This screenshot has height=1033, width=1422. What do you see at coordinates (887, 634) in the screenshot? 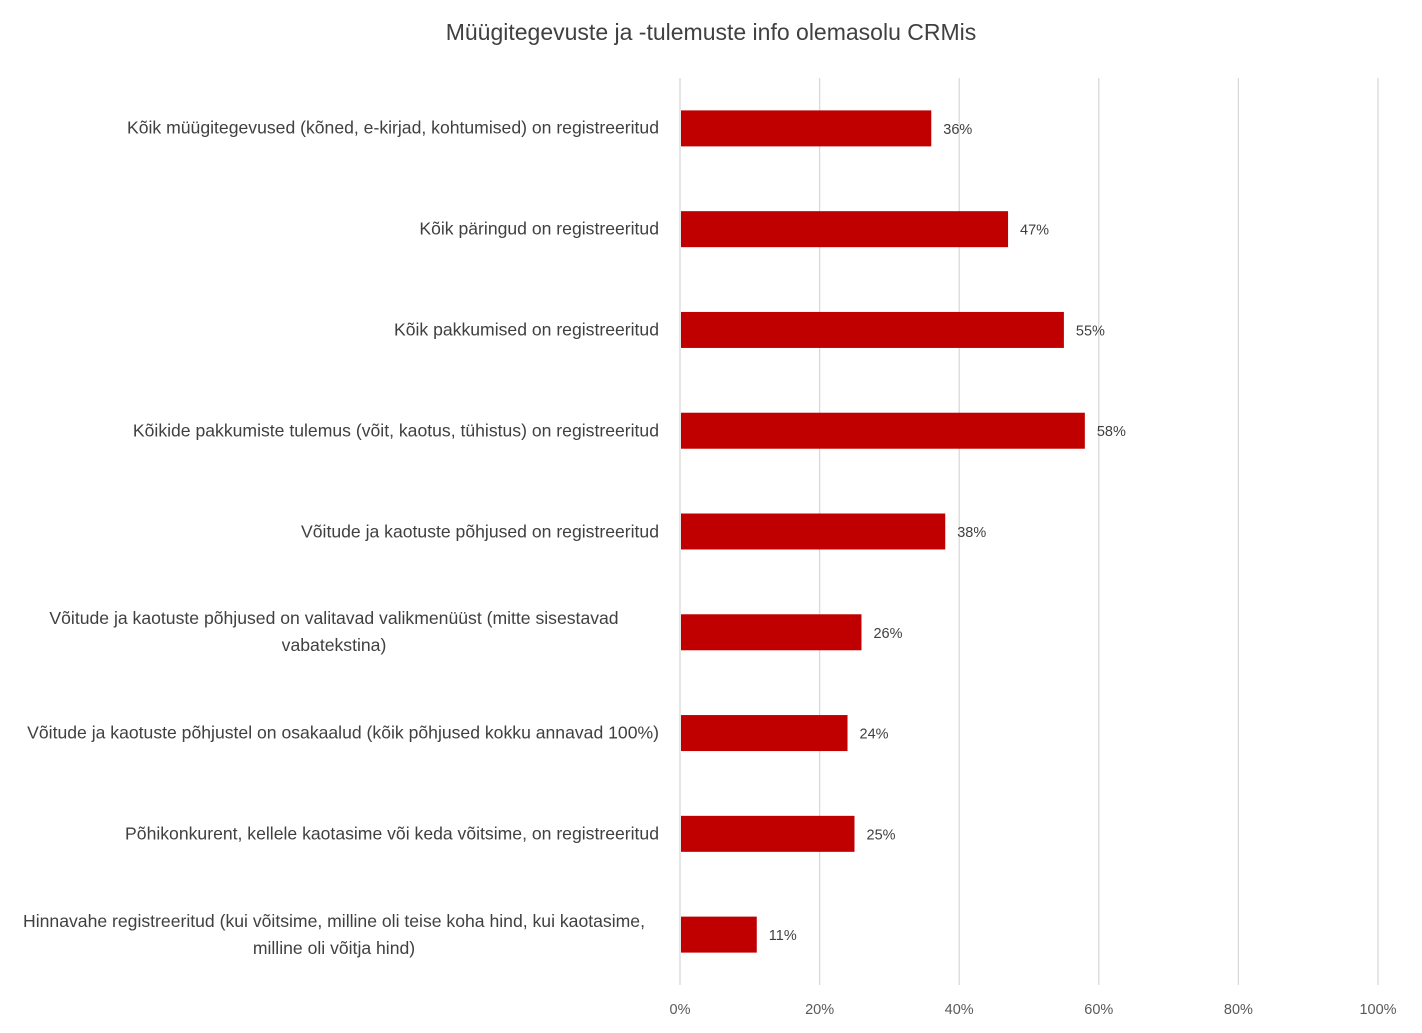
I see `data-label: 26%` at bounding box center [887, 634].